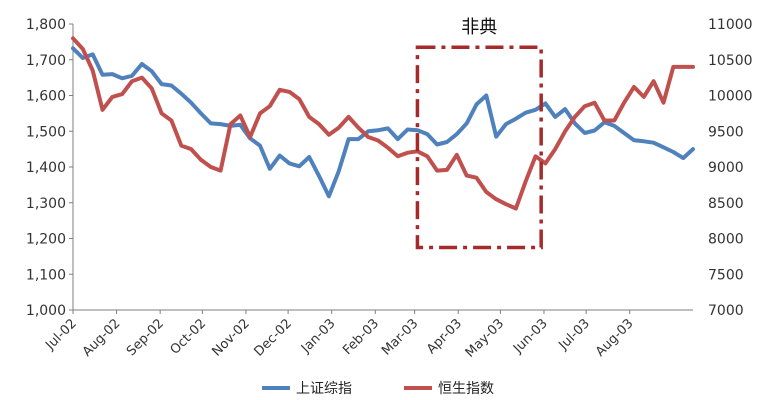  What do you see at coordinates (318, 336) in the screenshot?
I see `x-tick-label: Jan-03` at bounding box center [318, 336].